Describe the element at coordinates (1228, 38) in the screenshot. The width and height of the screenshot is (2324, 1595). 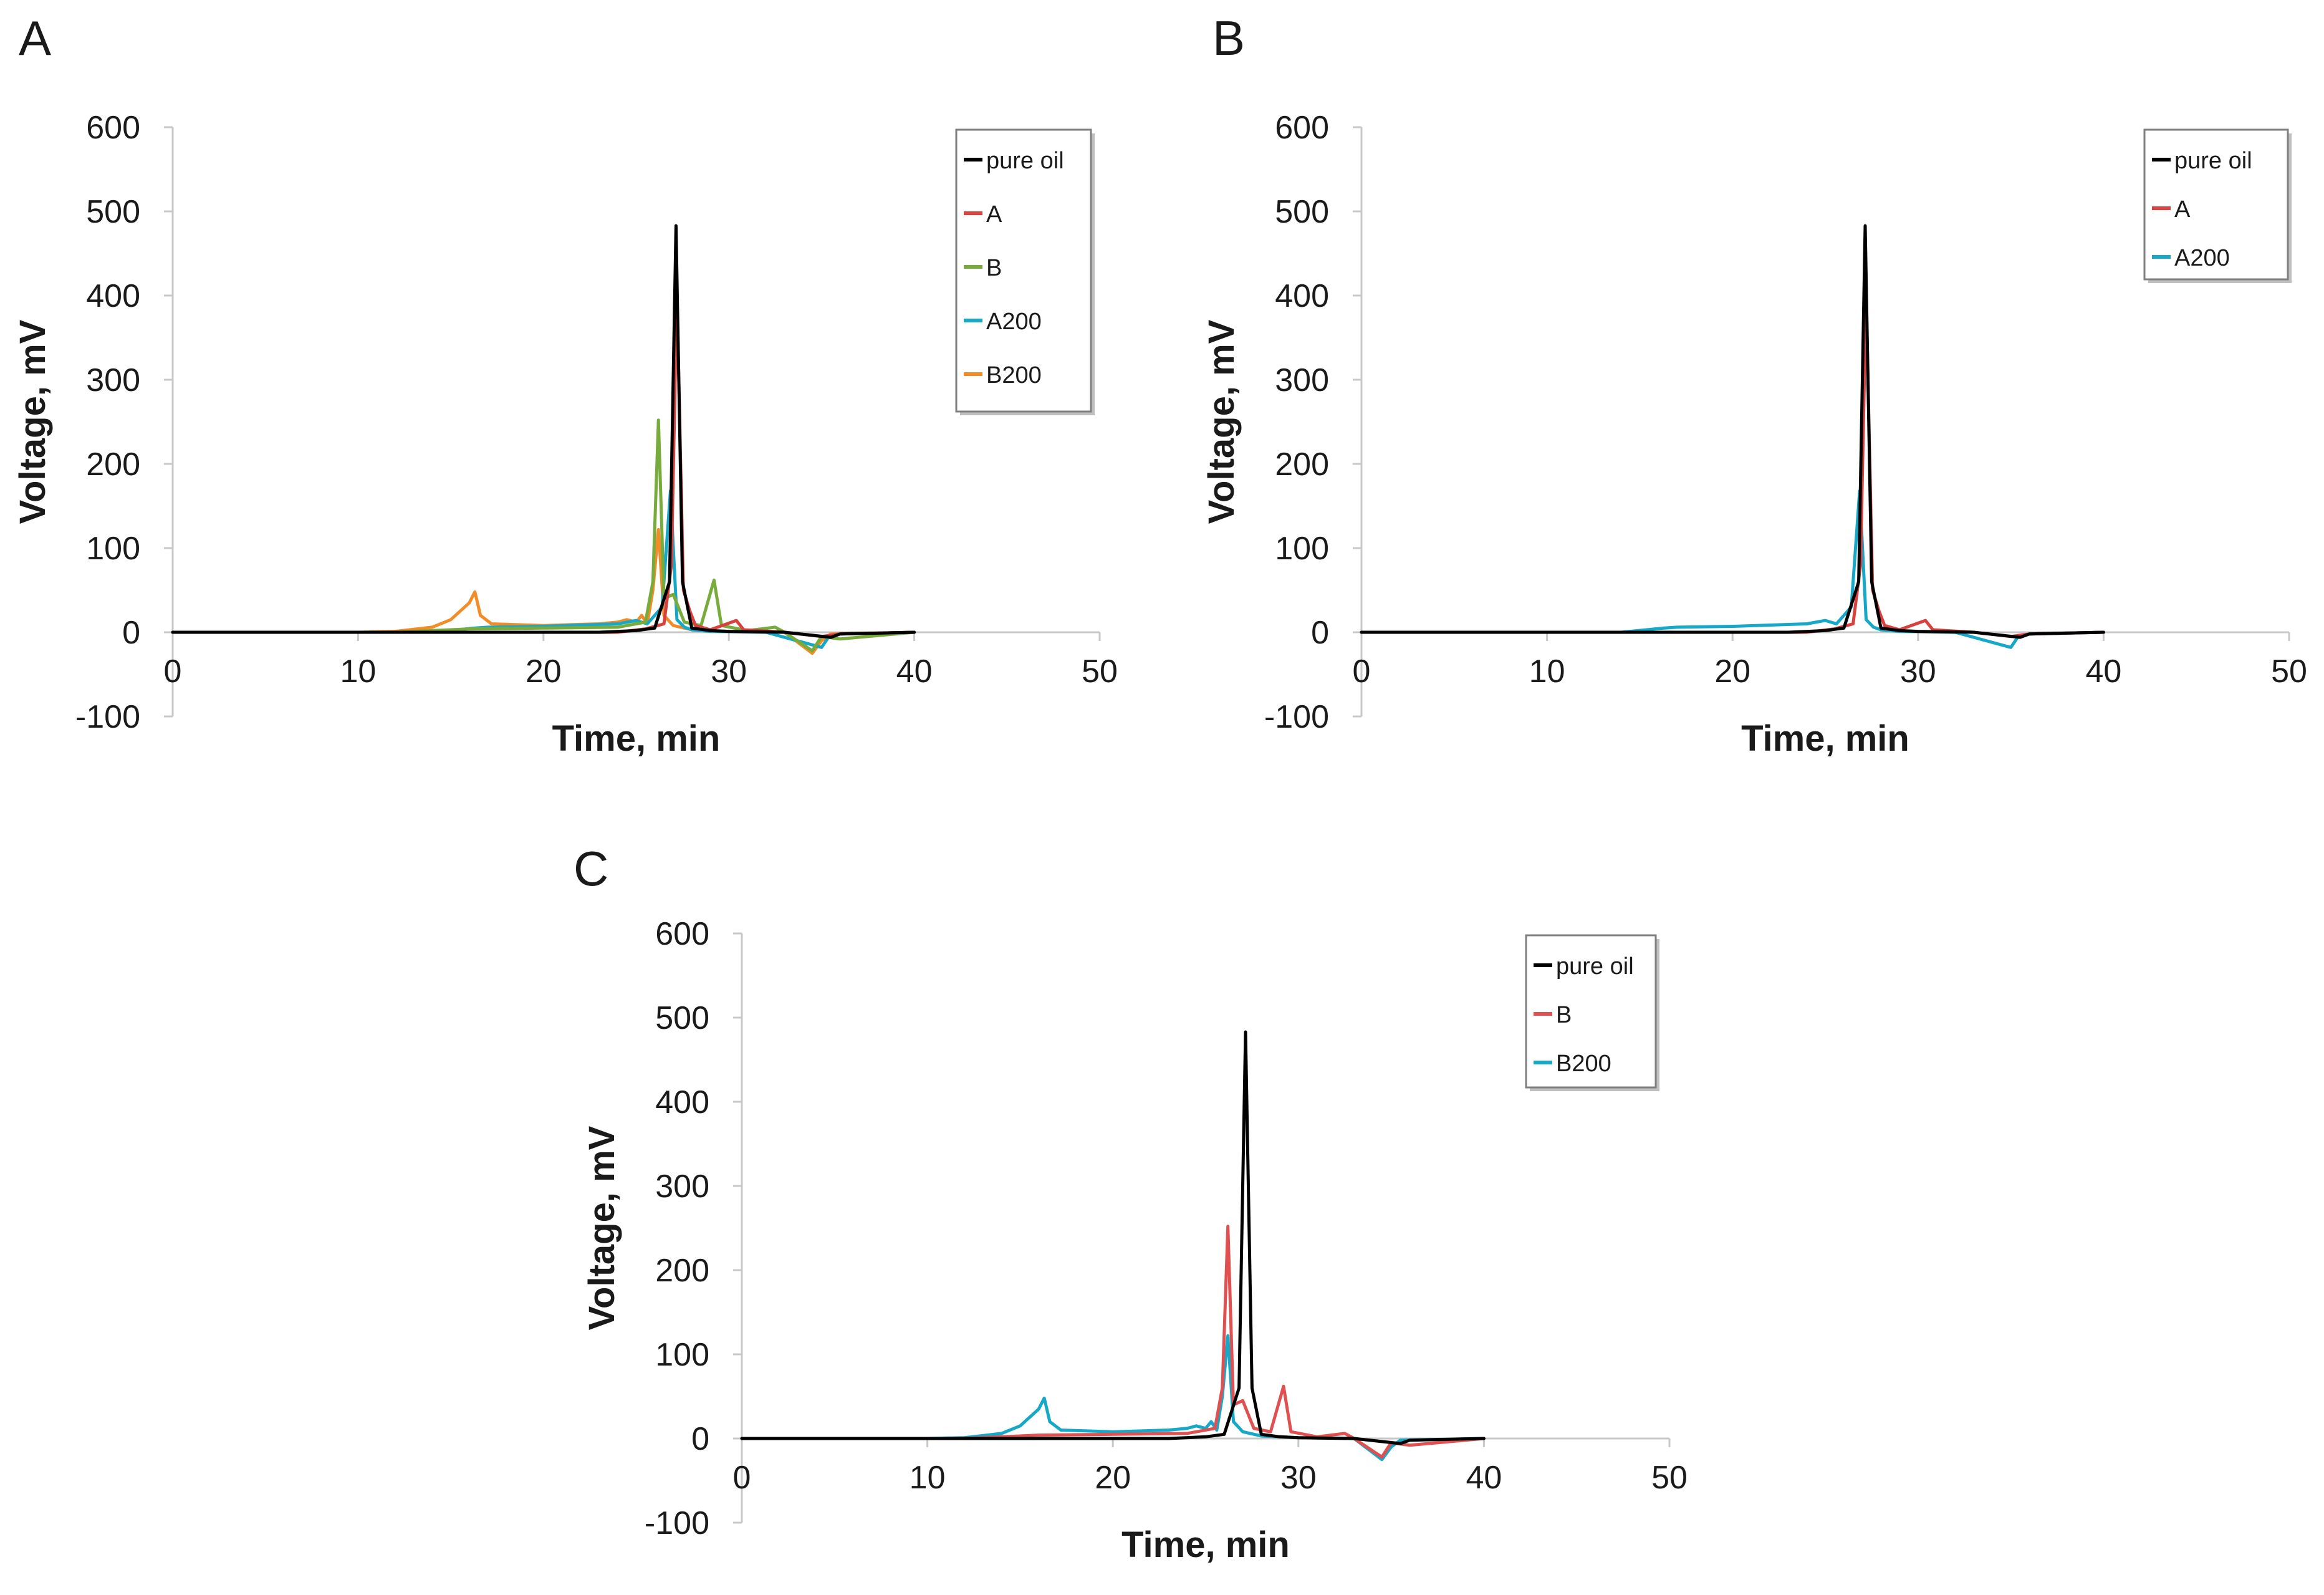
I see `panel-label: B` at that location.